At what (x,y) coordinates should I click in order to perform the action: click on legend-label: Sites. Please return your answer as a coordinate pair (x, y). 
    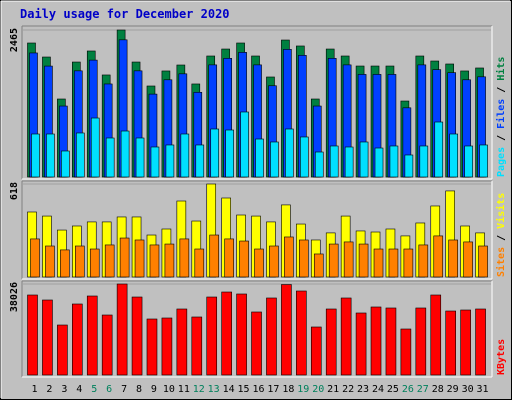
    Looking at the image, I should click on (501, 262).